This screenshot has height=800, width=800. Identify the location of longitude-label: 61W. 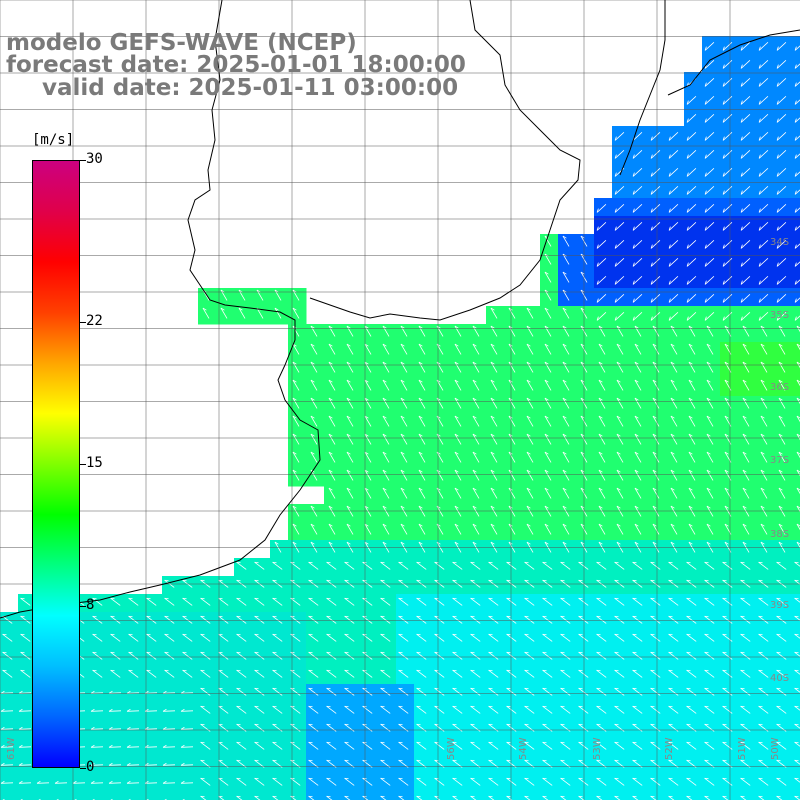
(11, 748).